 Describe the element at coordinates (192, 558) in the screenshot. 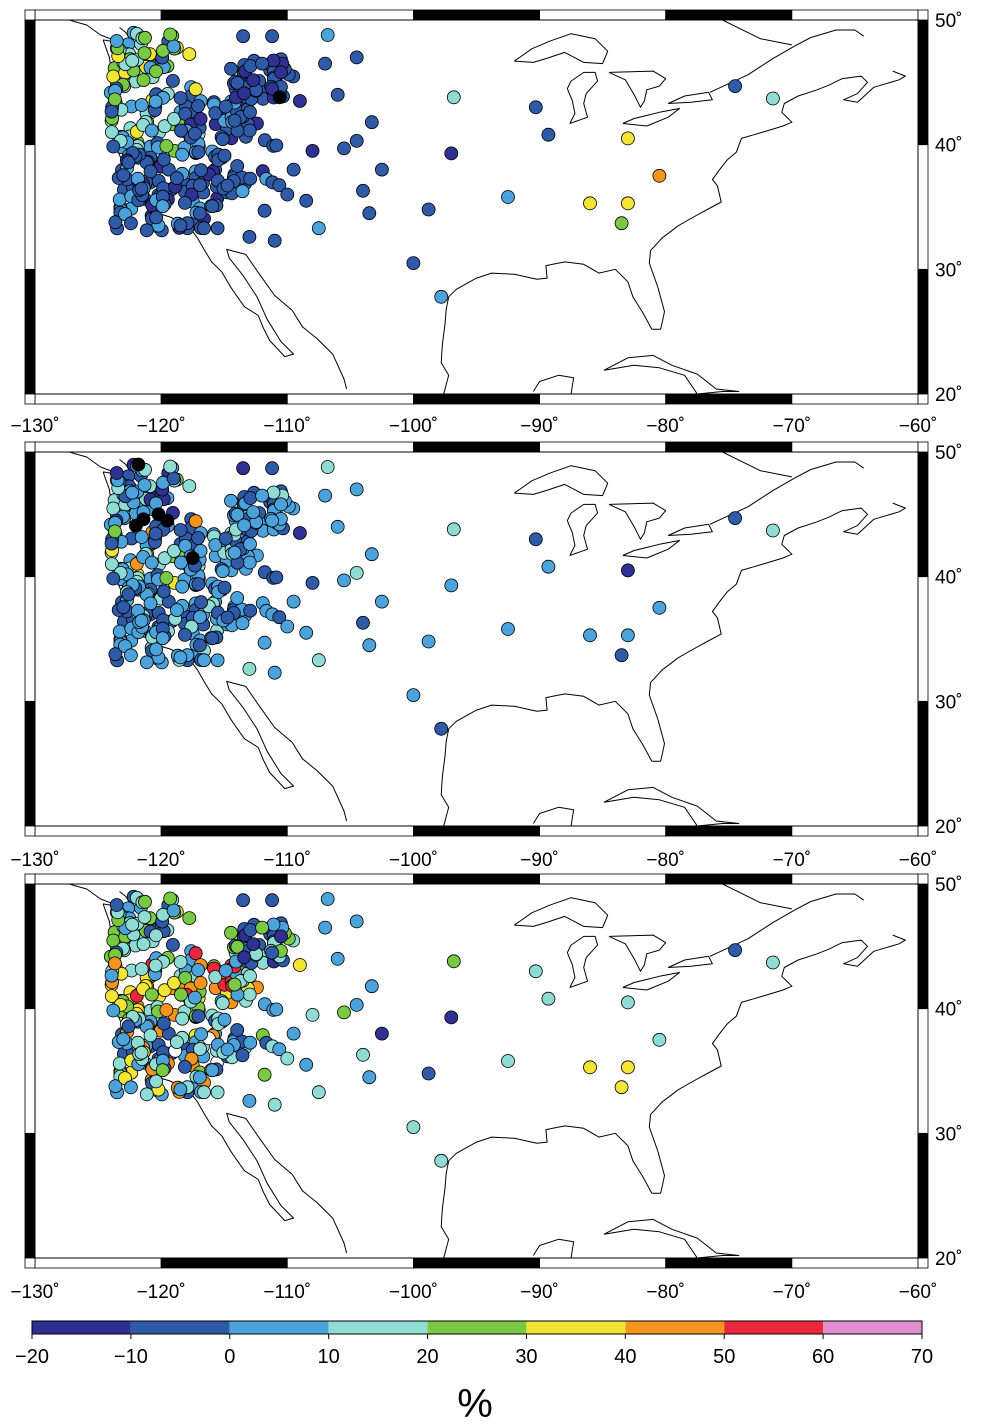

I see `station-marker-special` at that location.